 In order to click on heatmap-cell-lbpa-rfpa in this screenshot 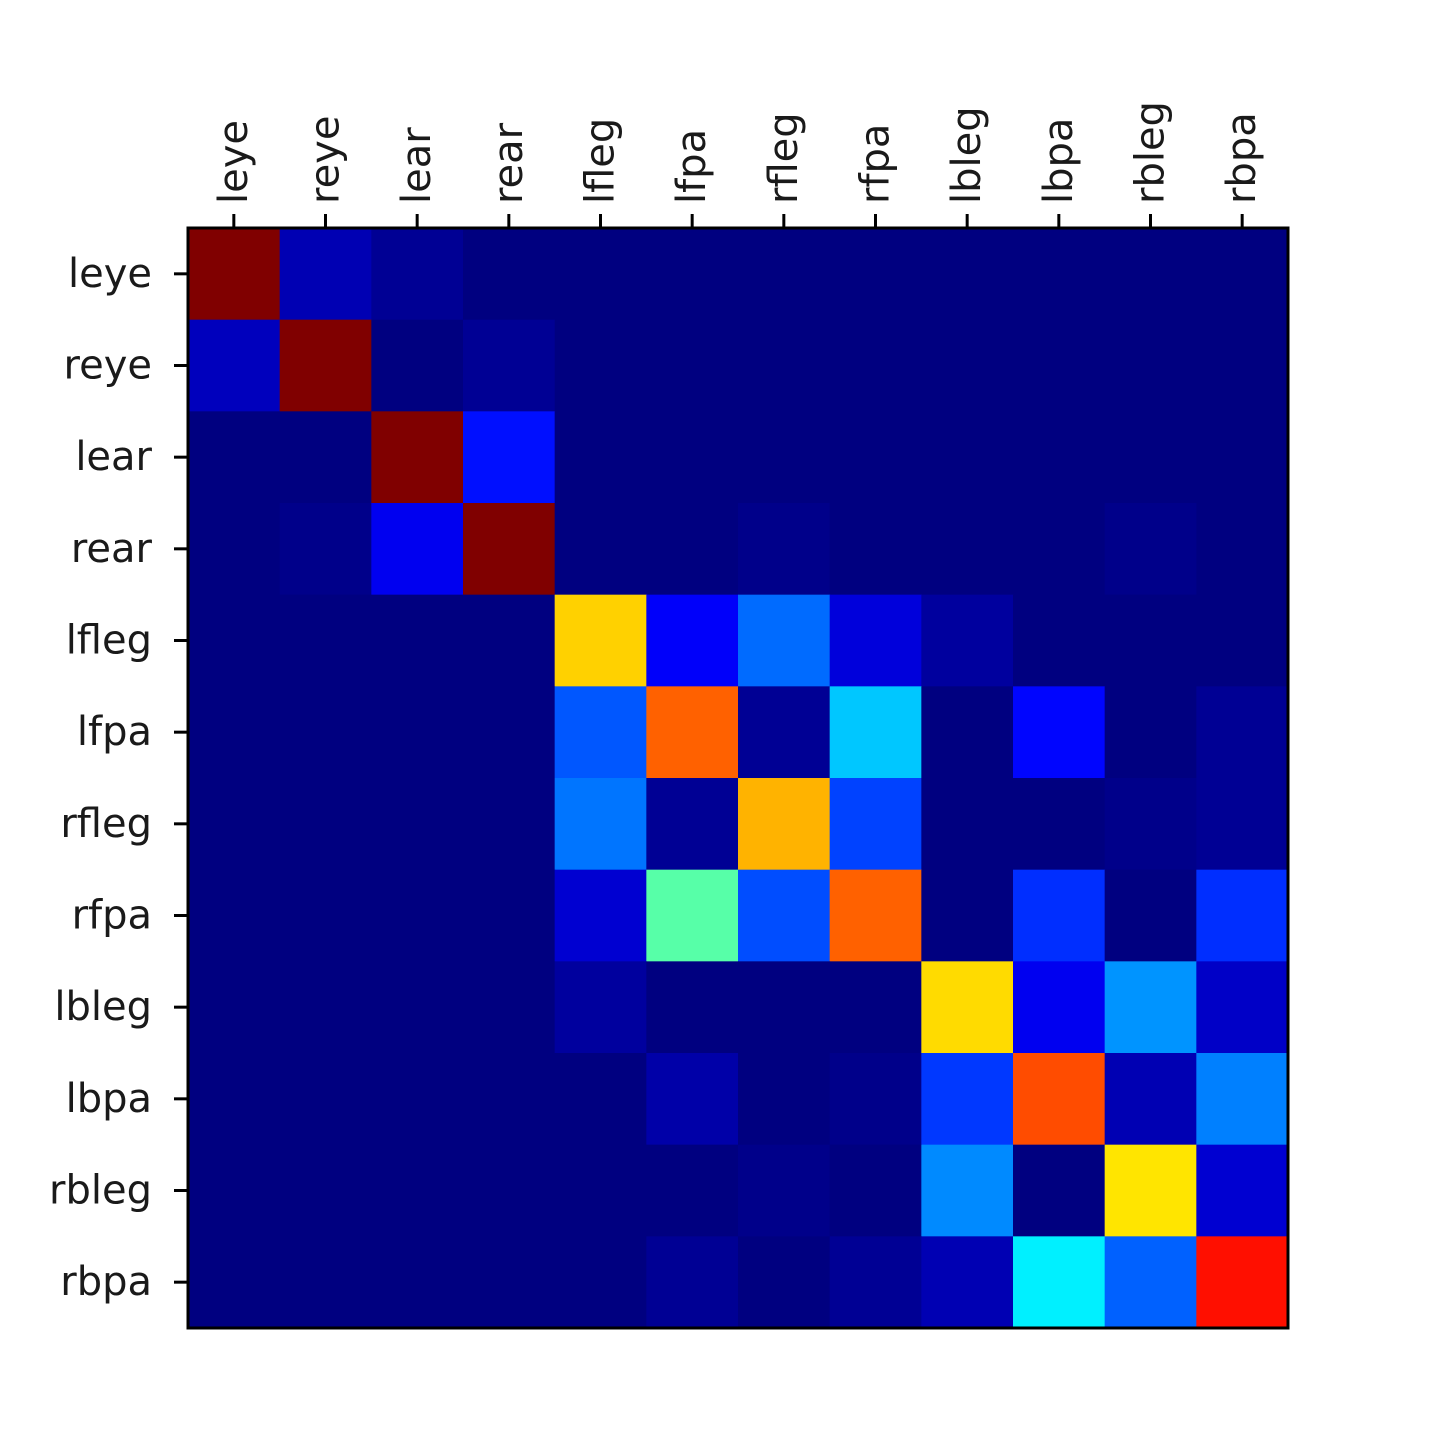, I will do `click(875, 1099)`.